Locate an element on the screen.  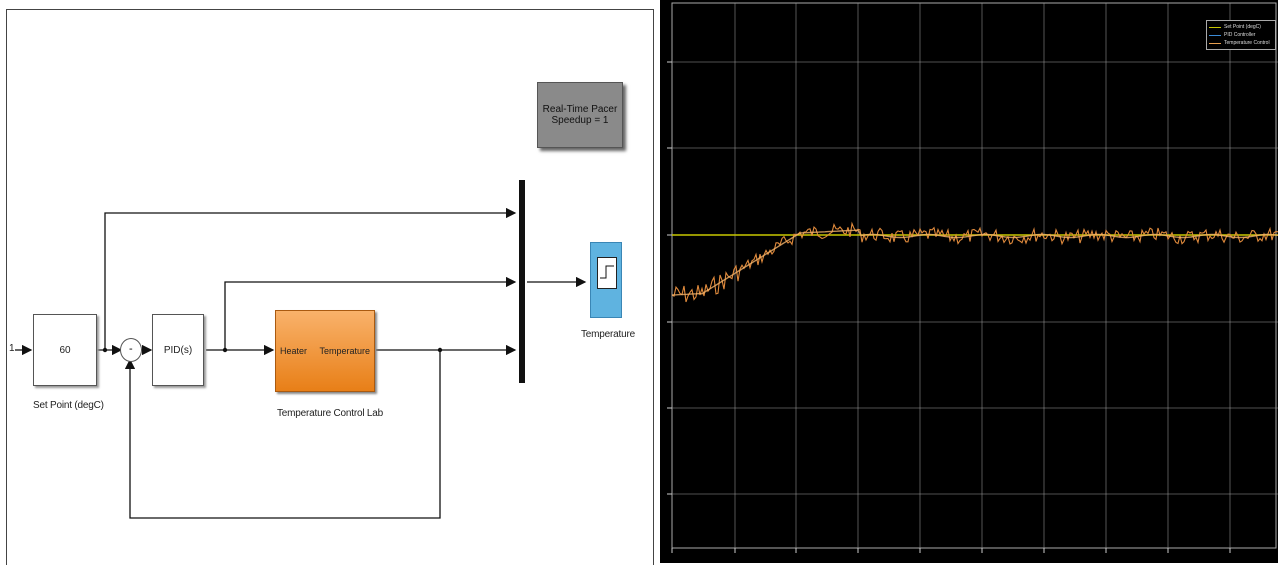
sum-block: - is located at coordinates (131, 350).